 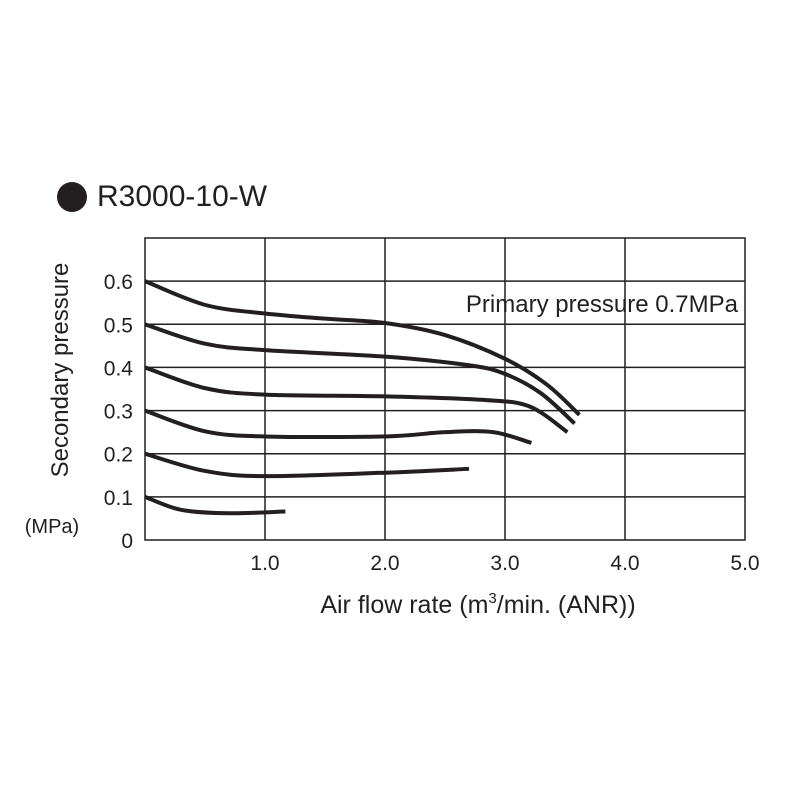 I want to click on chart-title: R3000-10-W, so click(x=162, y=197).